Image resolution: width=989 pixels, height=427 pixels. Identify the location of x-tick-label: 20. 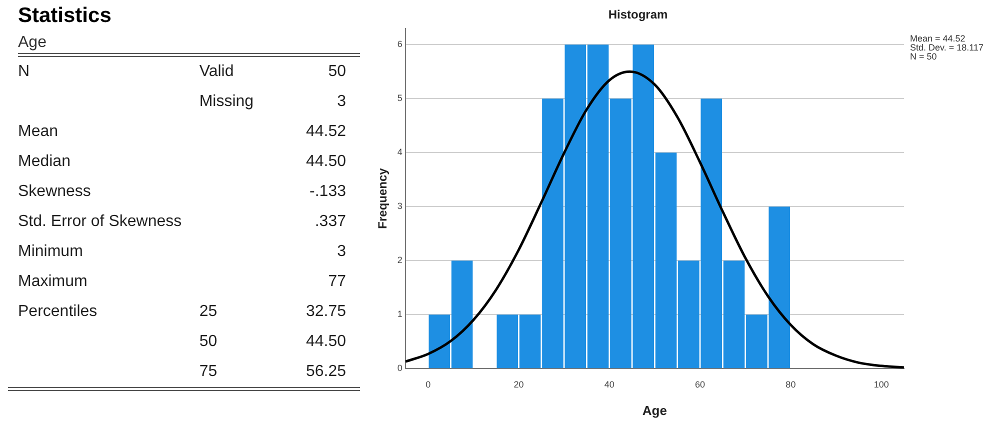
(519, 384).